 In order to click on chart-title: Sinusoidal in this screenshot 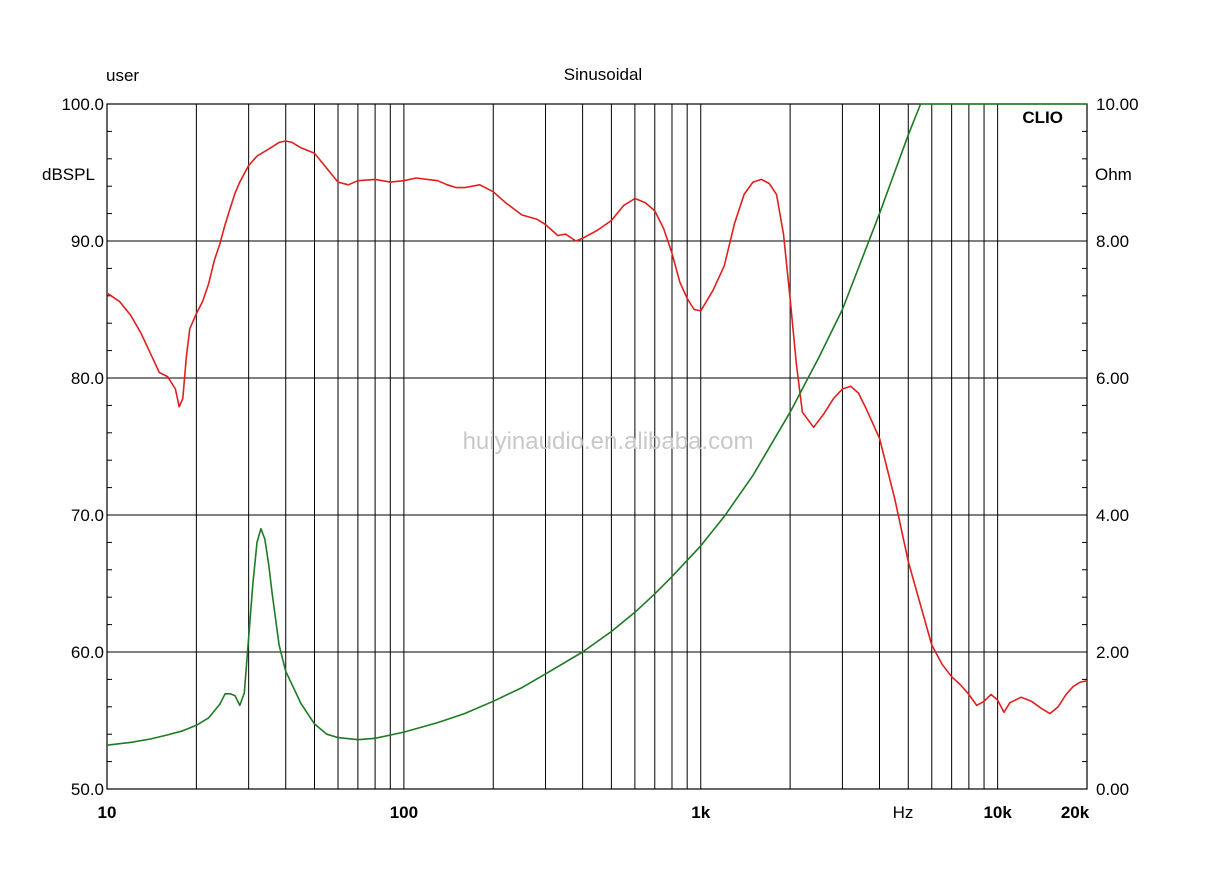, I will do `click(603, 74)`.